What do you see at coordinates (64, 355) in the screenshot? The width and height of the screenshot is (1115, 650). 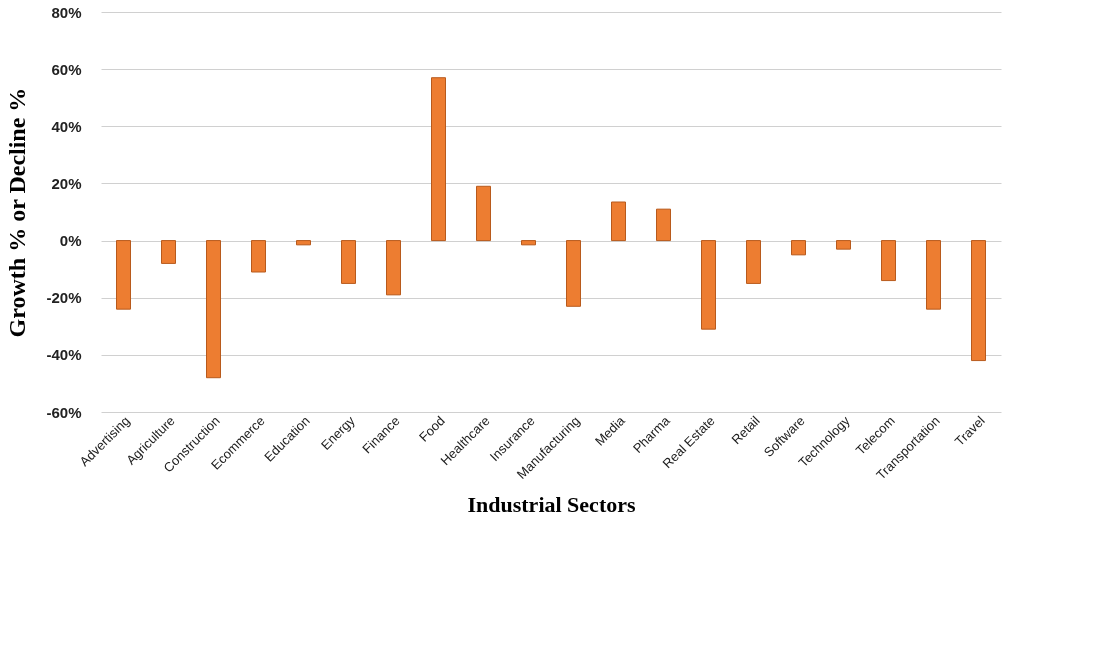 I see `y-tick-label: -40%` at bounding box center [64, 355].